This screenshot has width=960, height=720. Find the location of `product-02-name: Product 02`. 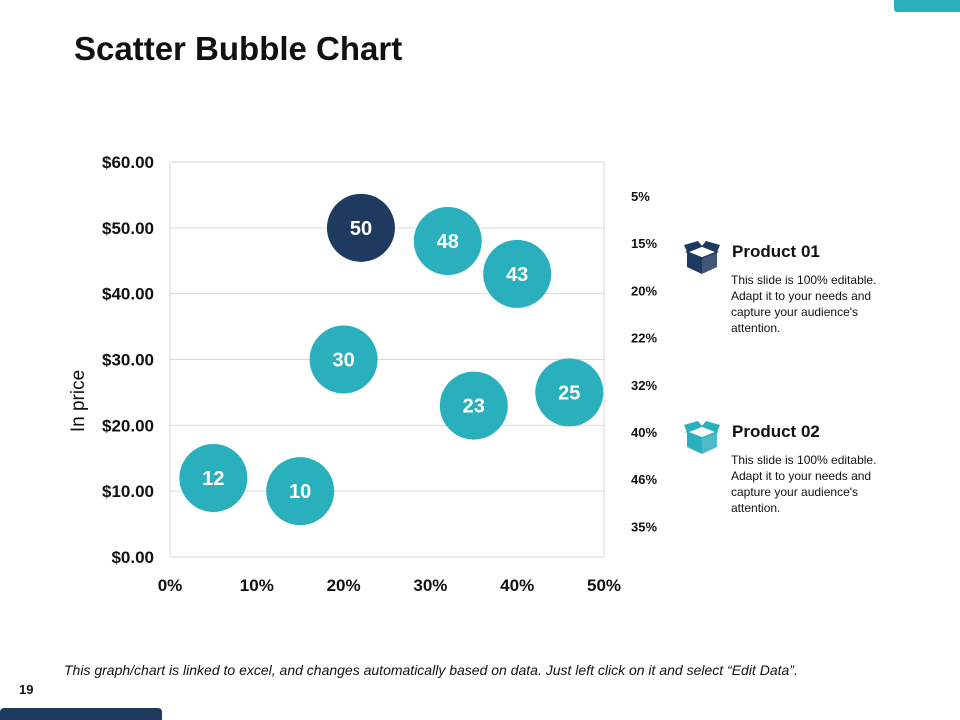

product-02-name: Product 02 is located at coordinates (776, 431).